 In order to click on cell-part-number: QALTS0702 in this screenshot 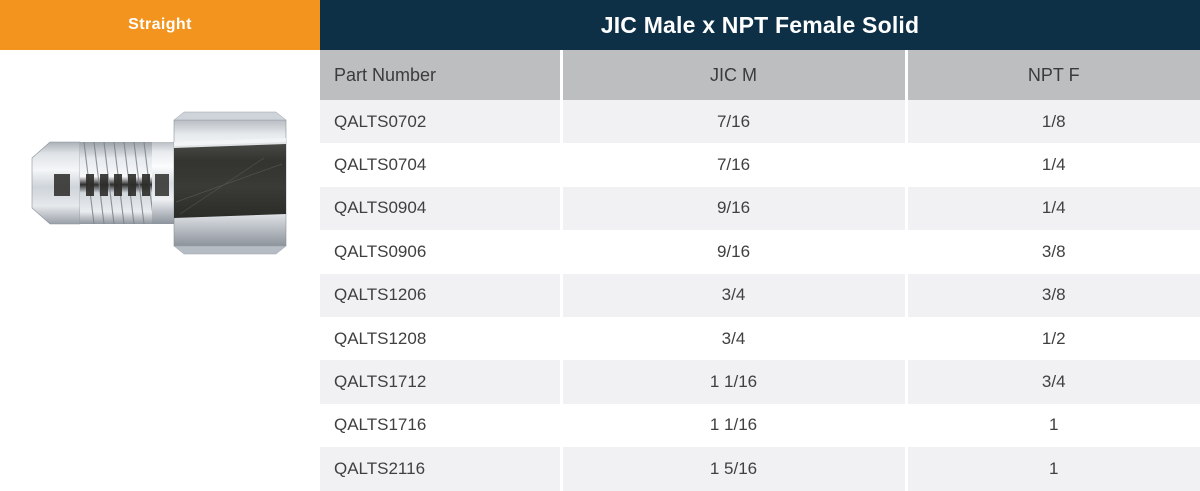, I will do `click(441, 122)`.